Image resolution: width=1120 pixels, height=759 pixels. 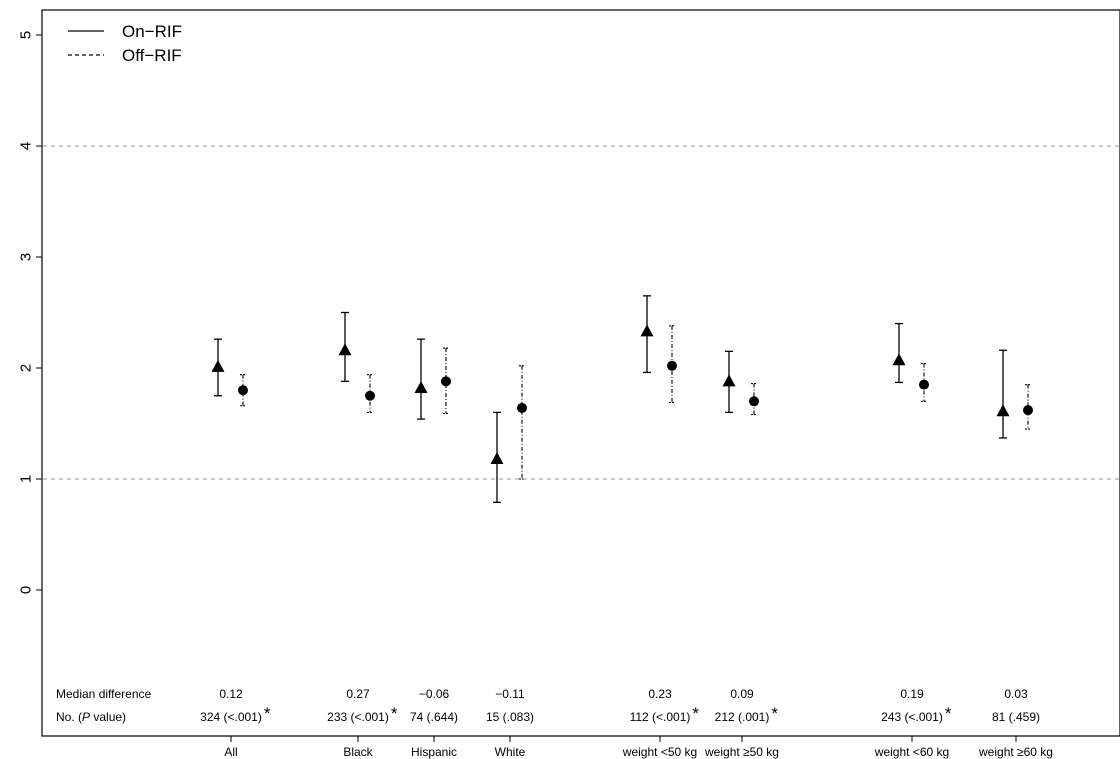 What do you see at coordinates (91, 717) in the screenshot?
I see `n-p-row-label: No. (P value)` at bounding box center [91, 717].